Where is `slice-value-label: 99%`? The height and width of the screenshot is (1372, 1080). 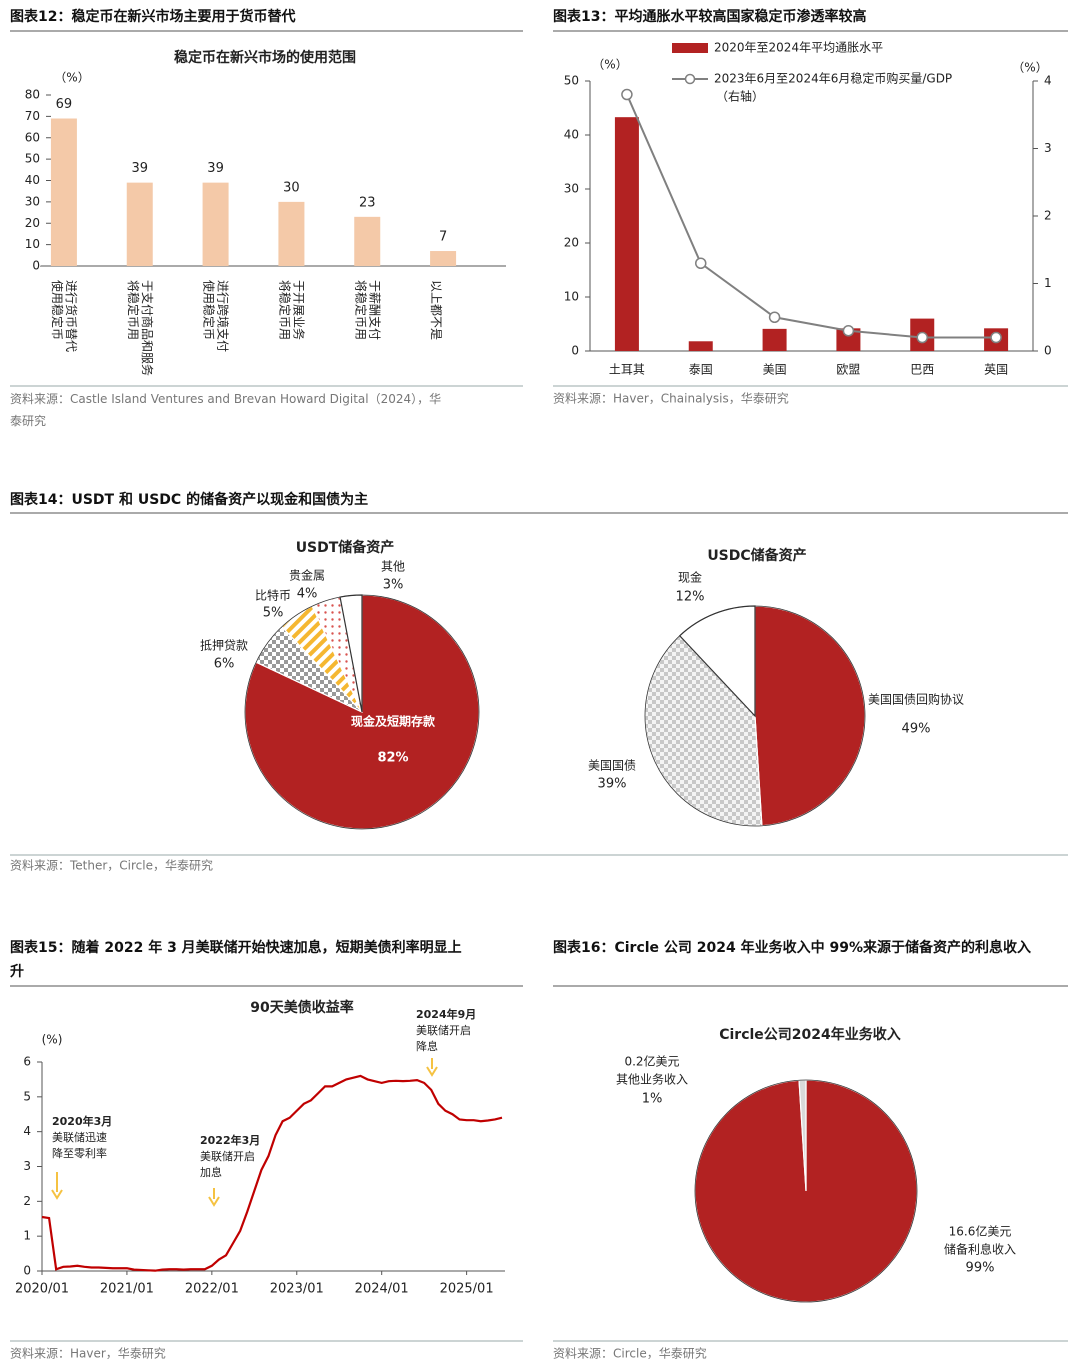 slice-value-label: 99% is located at coordinates (980, 1268).